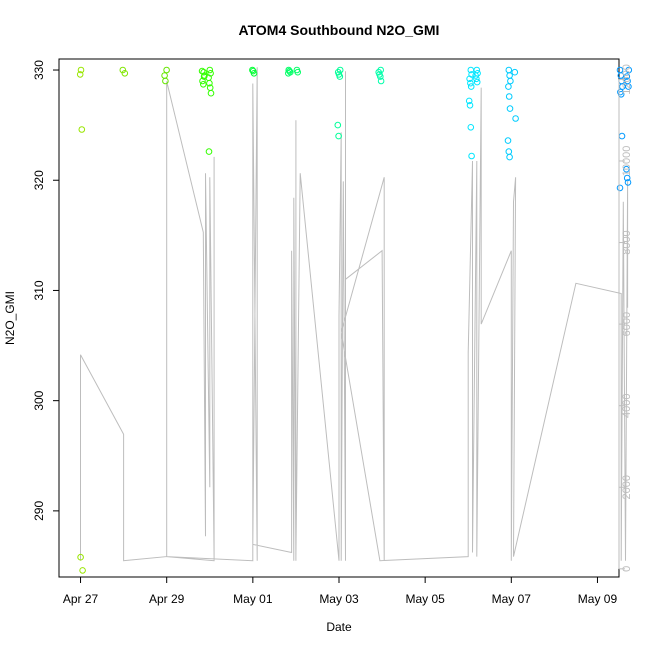  What do you see at coordinates (425, 599) in the screenshot?
I see `x-tick-label: May 05` at bounding box center [425, 599].